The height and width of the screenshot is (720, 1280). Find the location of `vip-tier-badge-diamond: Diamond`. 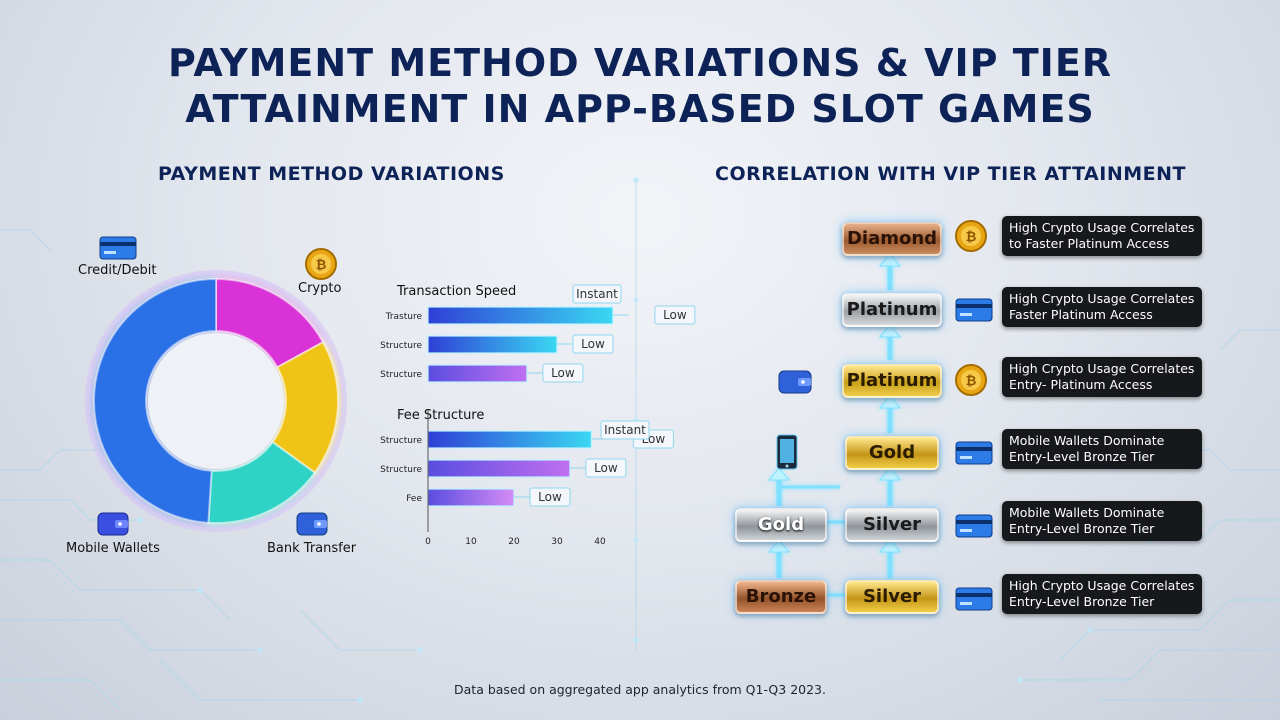

vip-tier-badge-diamond: Diamond is located at coordinates (892, 239).